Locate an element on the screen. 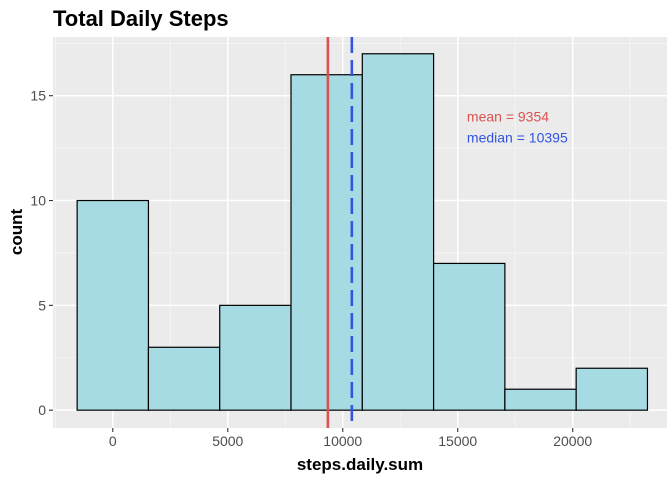 This screenshot has width=672, height=480. y-axis-title: count is located at coordinates (16, 232).